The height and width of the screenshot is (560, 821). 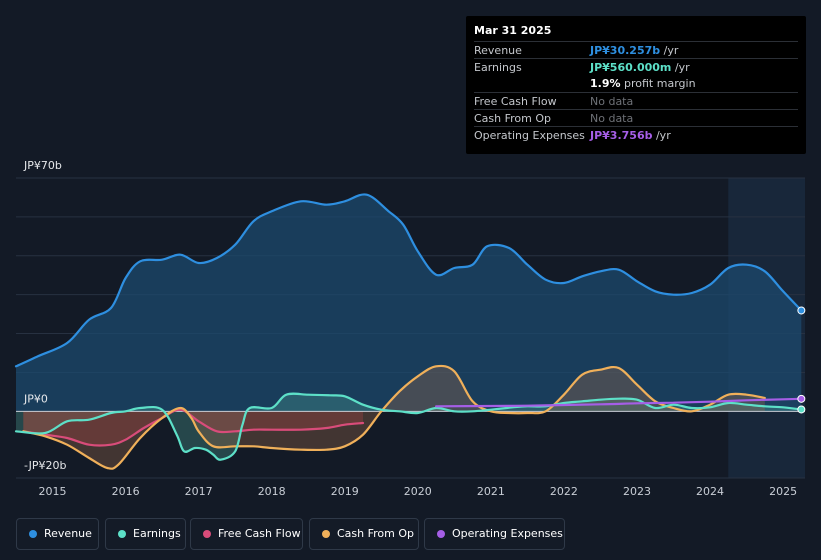 What do you see at coordinates (619, 402) in the screenshot?
I see `operating-expenses-line` at bounding box center [619, 402].